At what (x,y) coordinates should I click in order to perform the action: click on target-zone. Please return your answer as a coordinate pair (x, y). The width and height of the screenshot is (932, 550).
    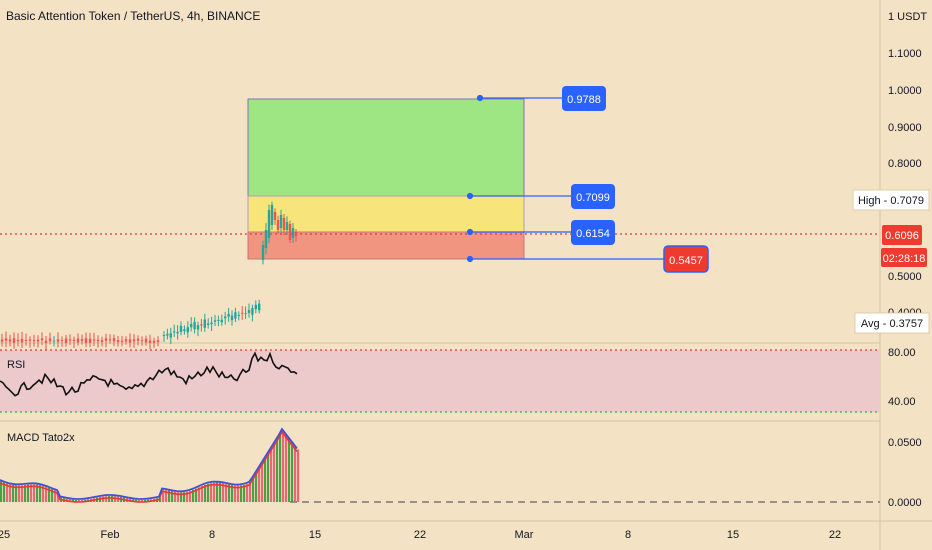
    Looking at the image, I should click on (386, 147).